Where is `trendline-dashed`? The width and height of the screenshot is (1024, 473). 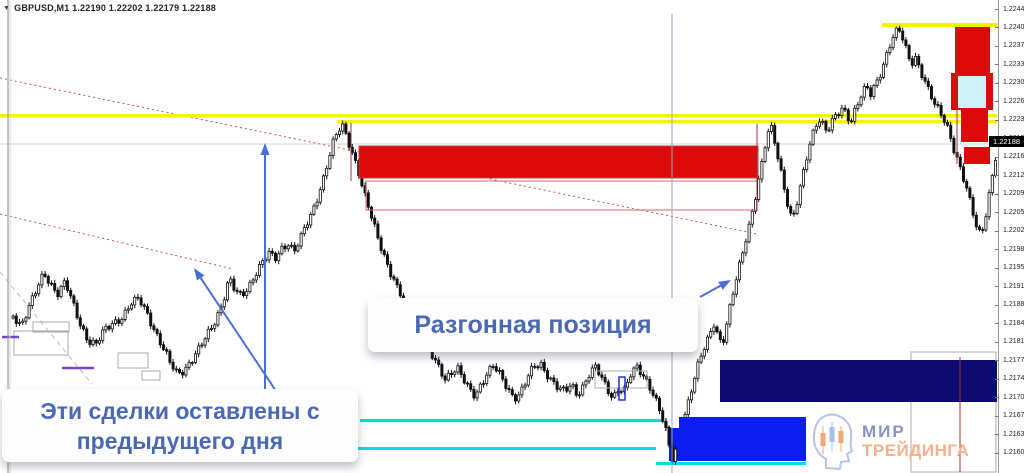
trendline-dashed is located at coordinates (46, 328).